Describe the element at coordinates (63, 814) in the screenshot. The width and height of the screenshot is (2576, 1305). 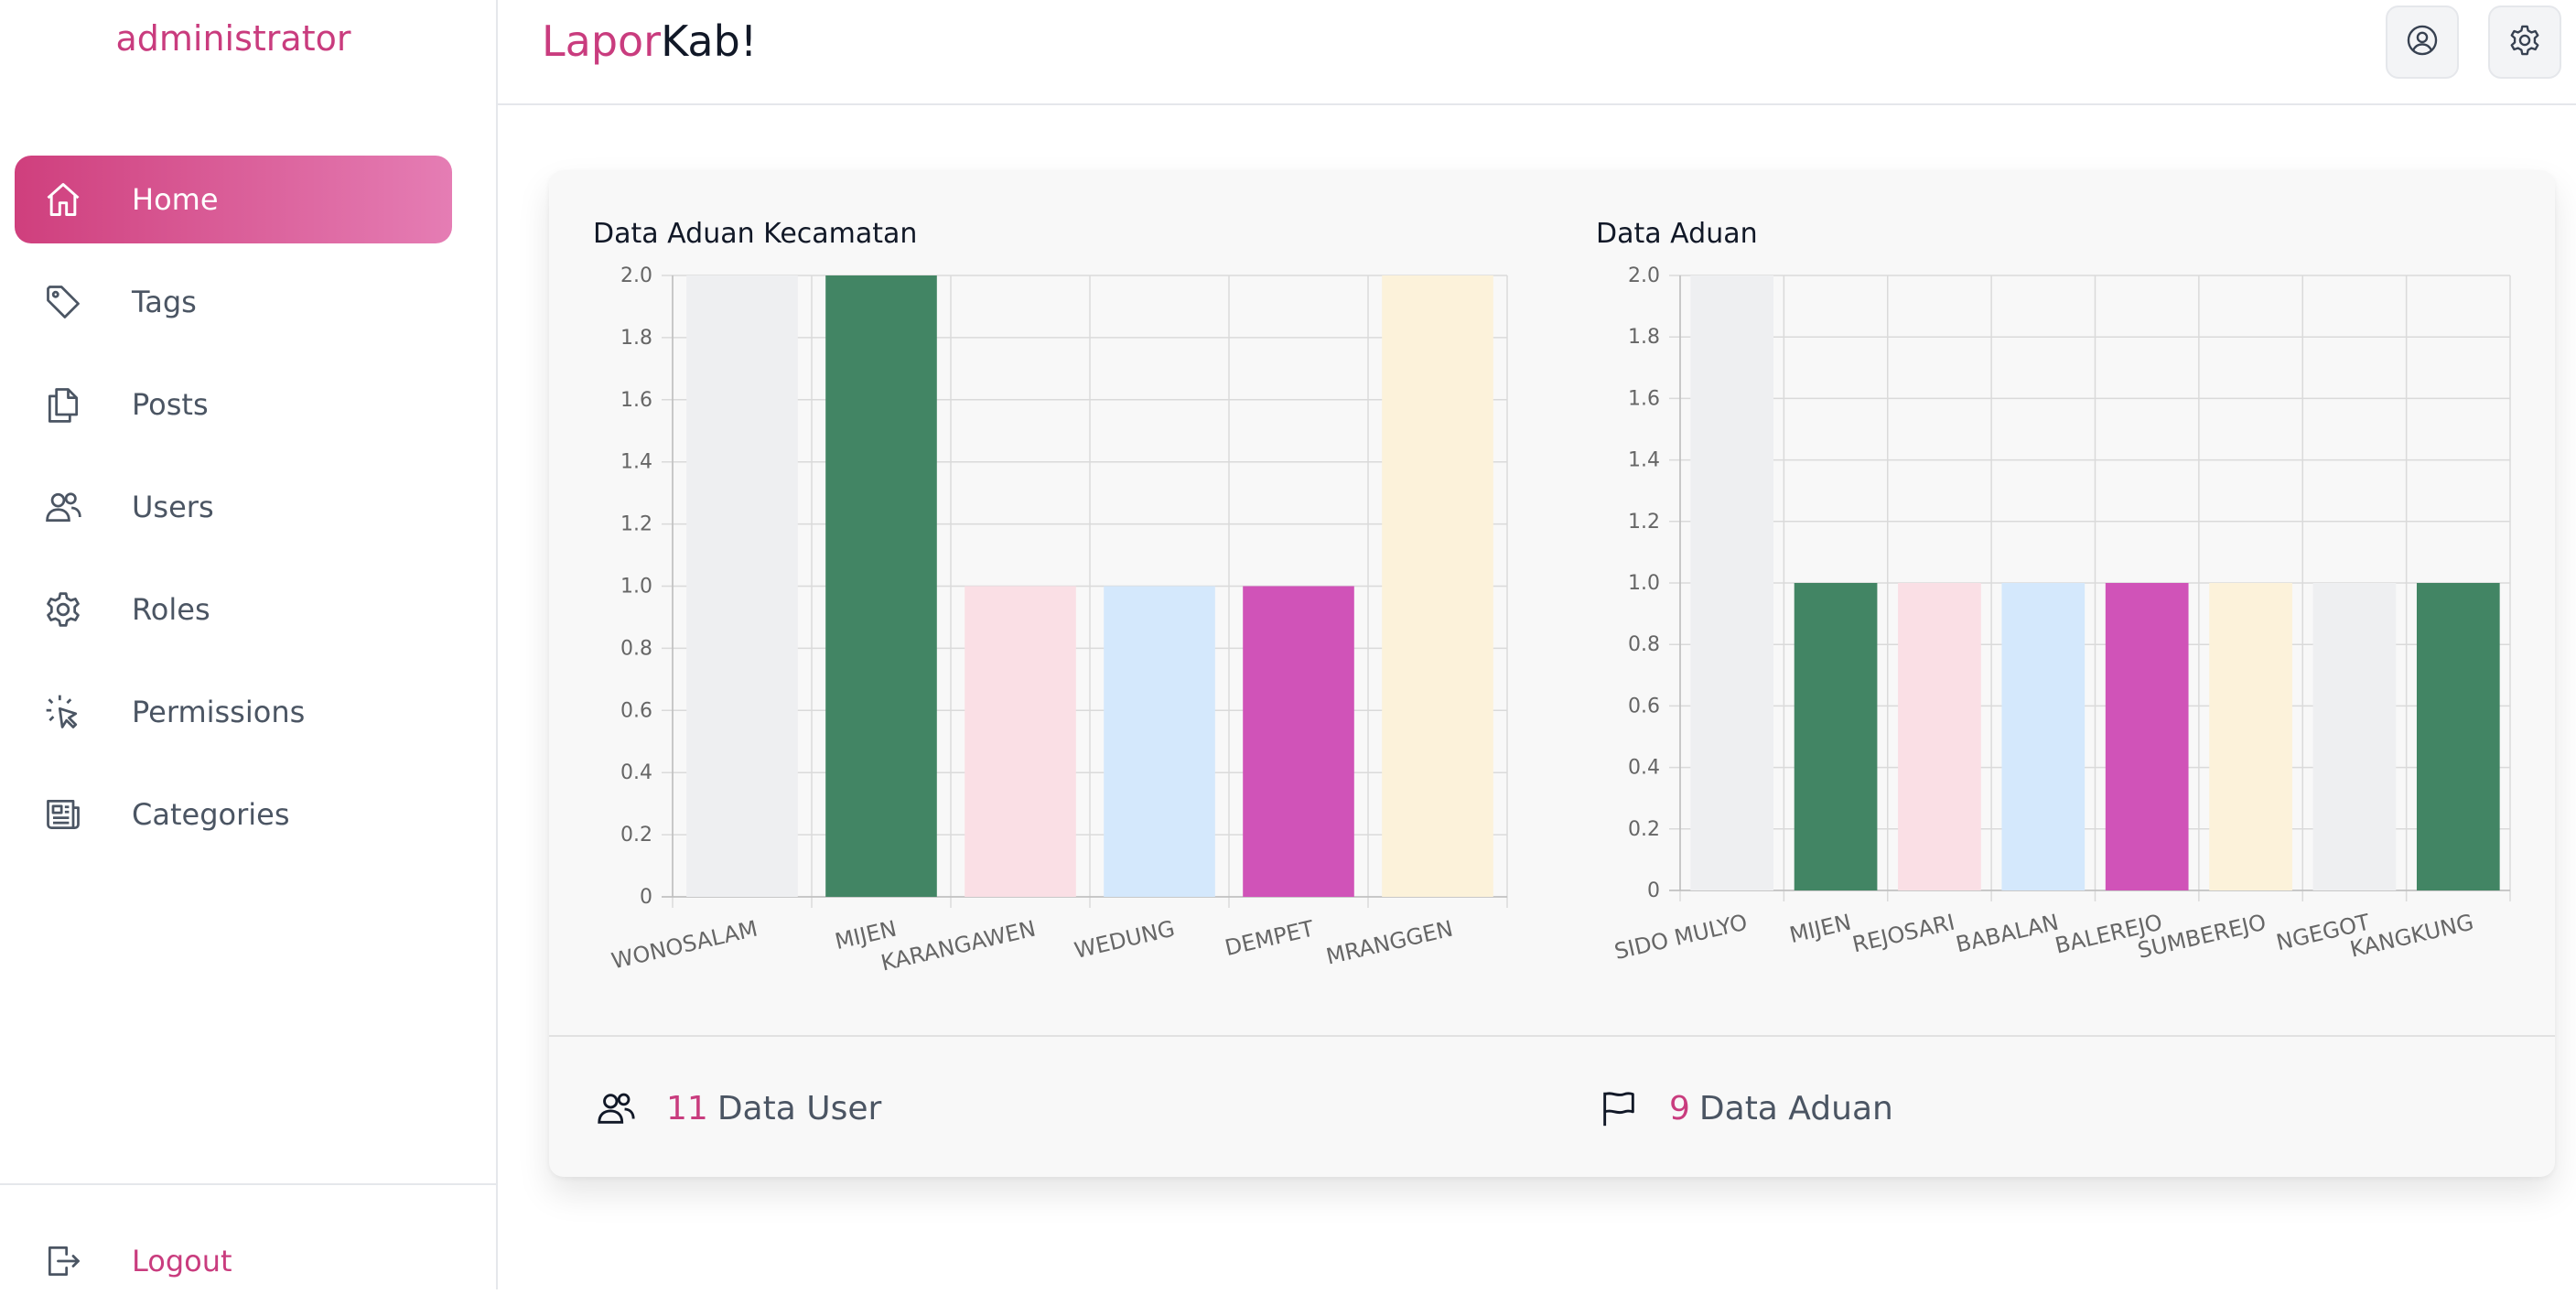
I see `newspaper-icon` at that location.